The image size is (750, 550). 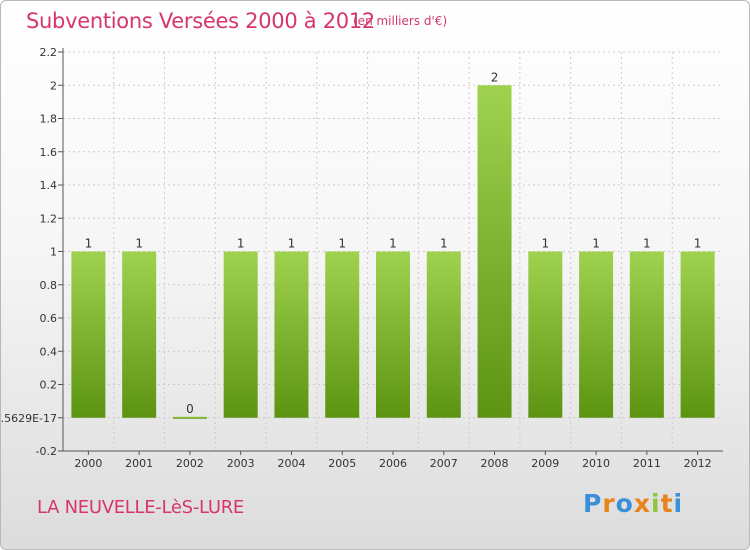 What do you see at coordinates (545, 463) in the screenshot?
I see `x-tick-label: 2009` at bounding box center [545, 463].